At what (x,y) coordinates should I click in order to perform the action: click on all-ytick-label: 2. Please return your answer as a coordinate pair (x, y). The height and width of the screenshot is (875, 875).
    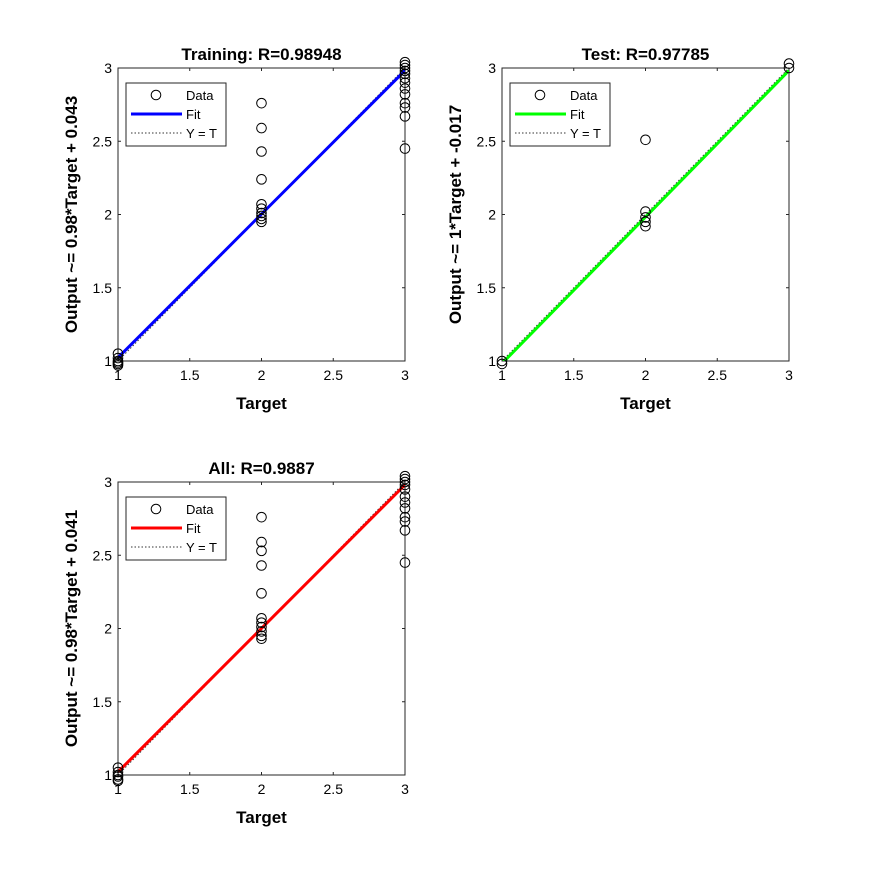
    Looking at the image, I should click on (108, 629).